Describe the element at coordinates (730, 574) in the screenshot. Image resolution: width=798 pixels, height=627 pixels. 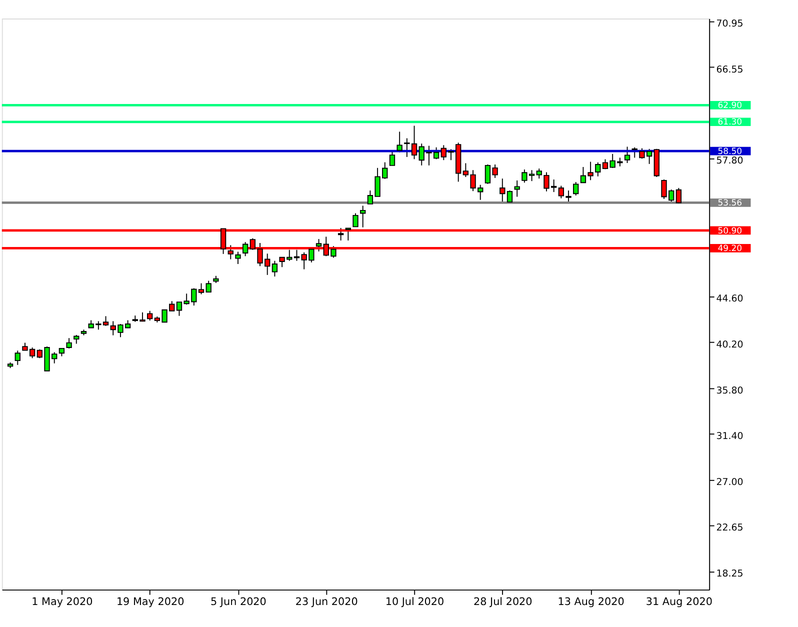
I see `y-tick-label: 18.25` at that location.